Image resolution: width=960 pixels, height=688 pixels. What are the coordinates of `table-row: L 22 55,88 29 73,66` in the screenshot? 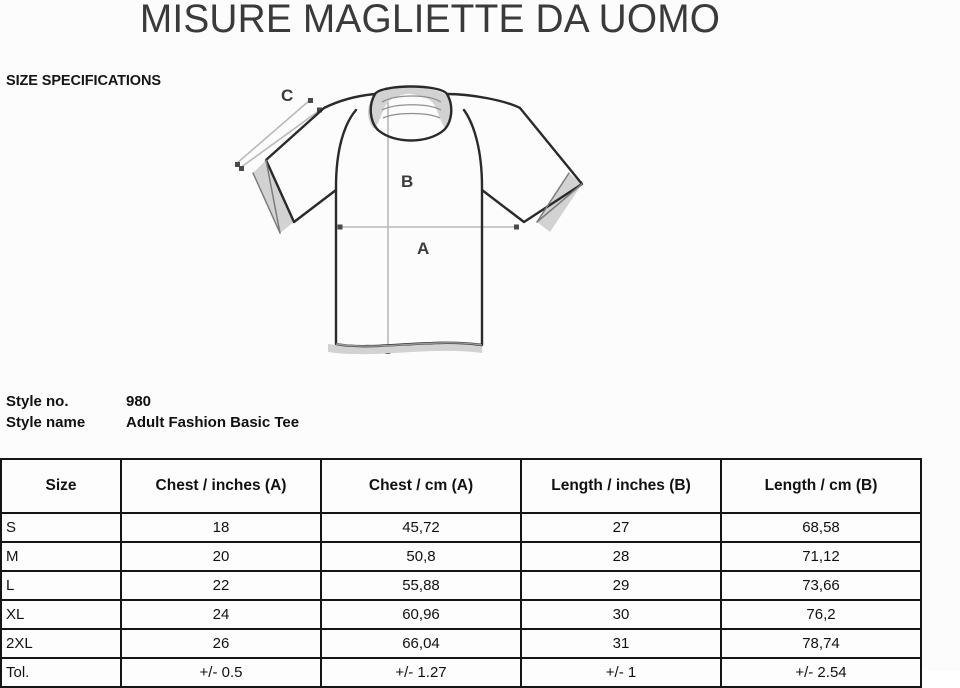 It's located at (461, 585).